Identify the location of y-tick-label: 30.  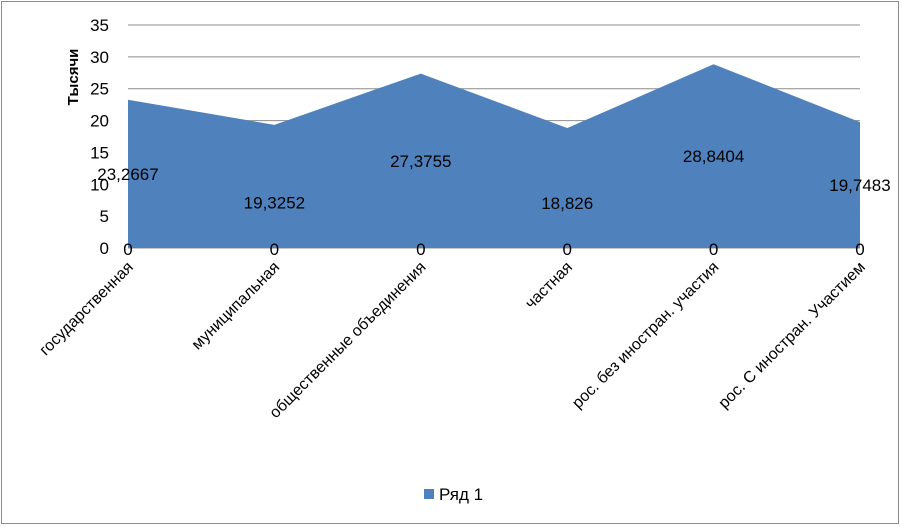
(99, 57).